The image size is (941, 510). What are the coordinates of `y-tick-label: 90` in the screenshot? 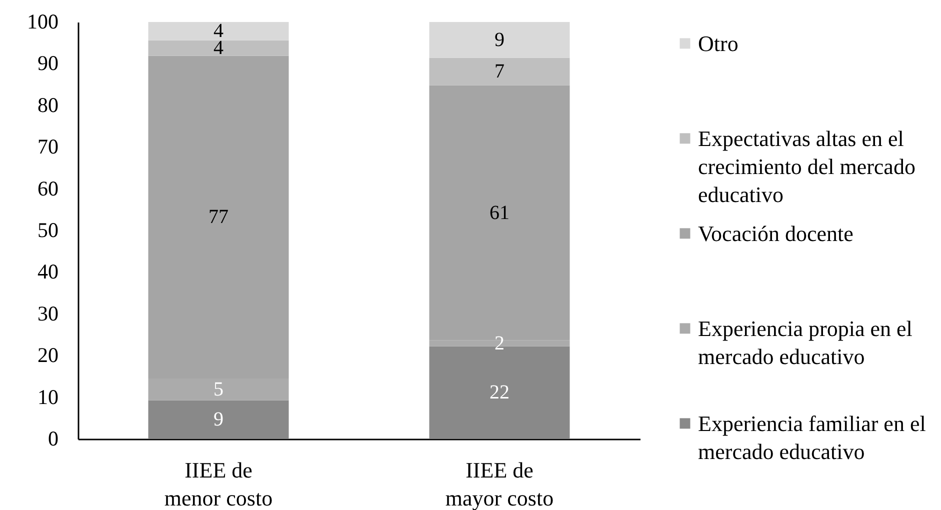 It's located at (48, 63).